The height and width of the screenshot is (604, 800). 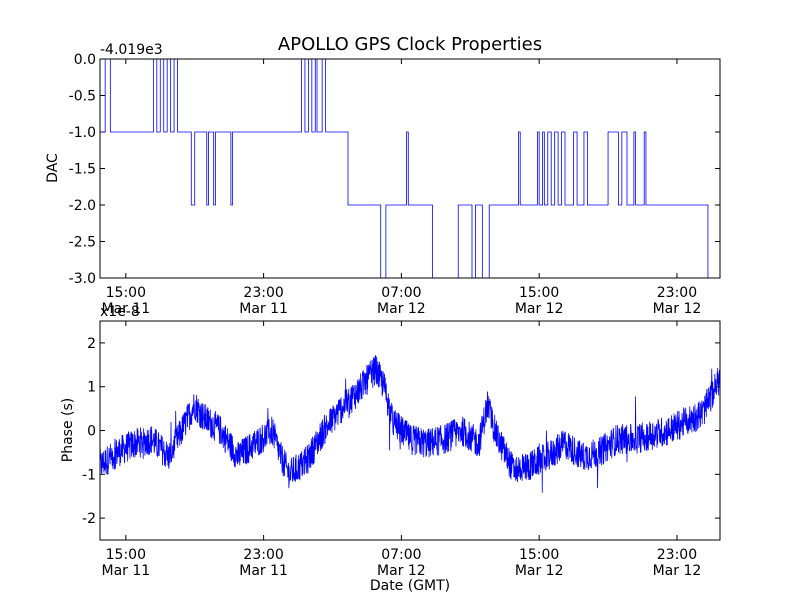 What do you see at coordinates (82, 170) in the screenshot?
I see `y-tick-label: -1.5` at bounding box center [82, 170].